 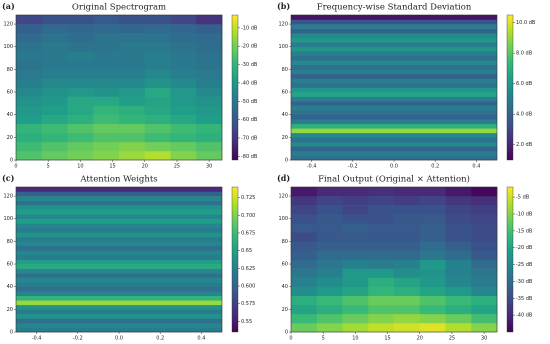 I want to click on chart-title: Final Output (Original × Attention), so click(x=394, y=179).